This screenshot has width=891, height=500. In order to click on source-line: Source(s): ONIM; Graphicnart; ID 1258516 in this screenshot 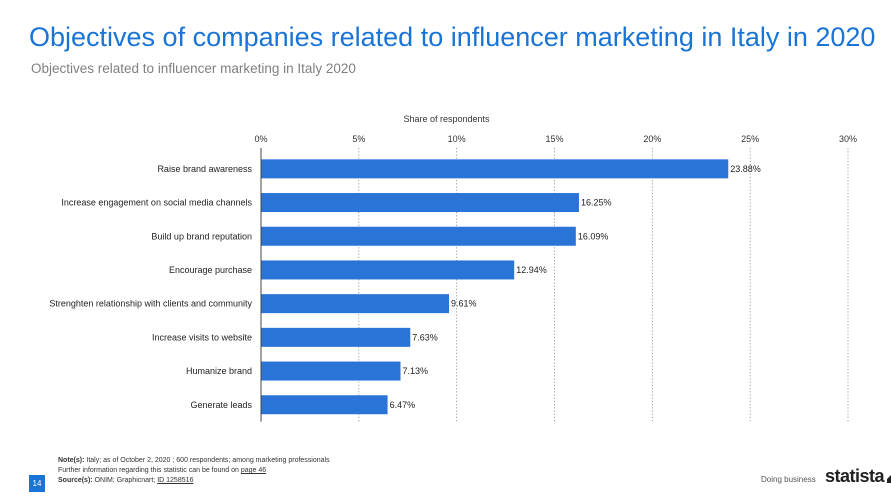, I will do `click(126, 480)`.